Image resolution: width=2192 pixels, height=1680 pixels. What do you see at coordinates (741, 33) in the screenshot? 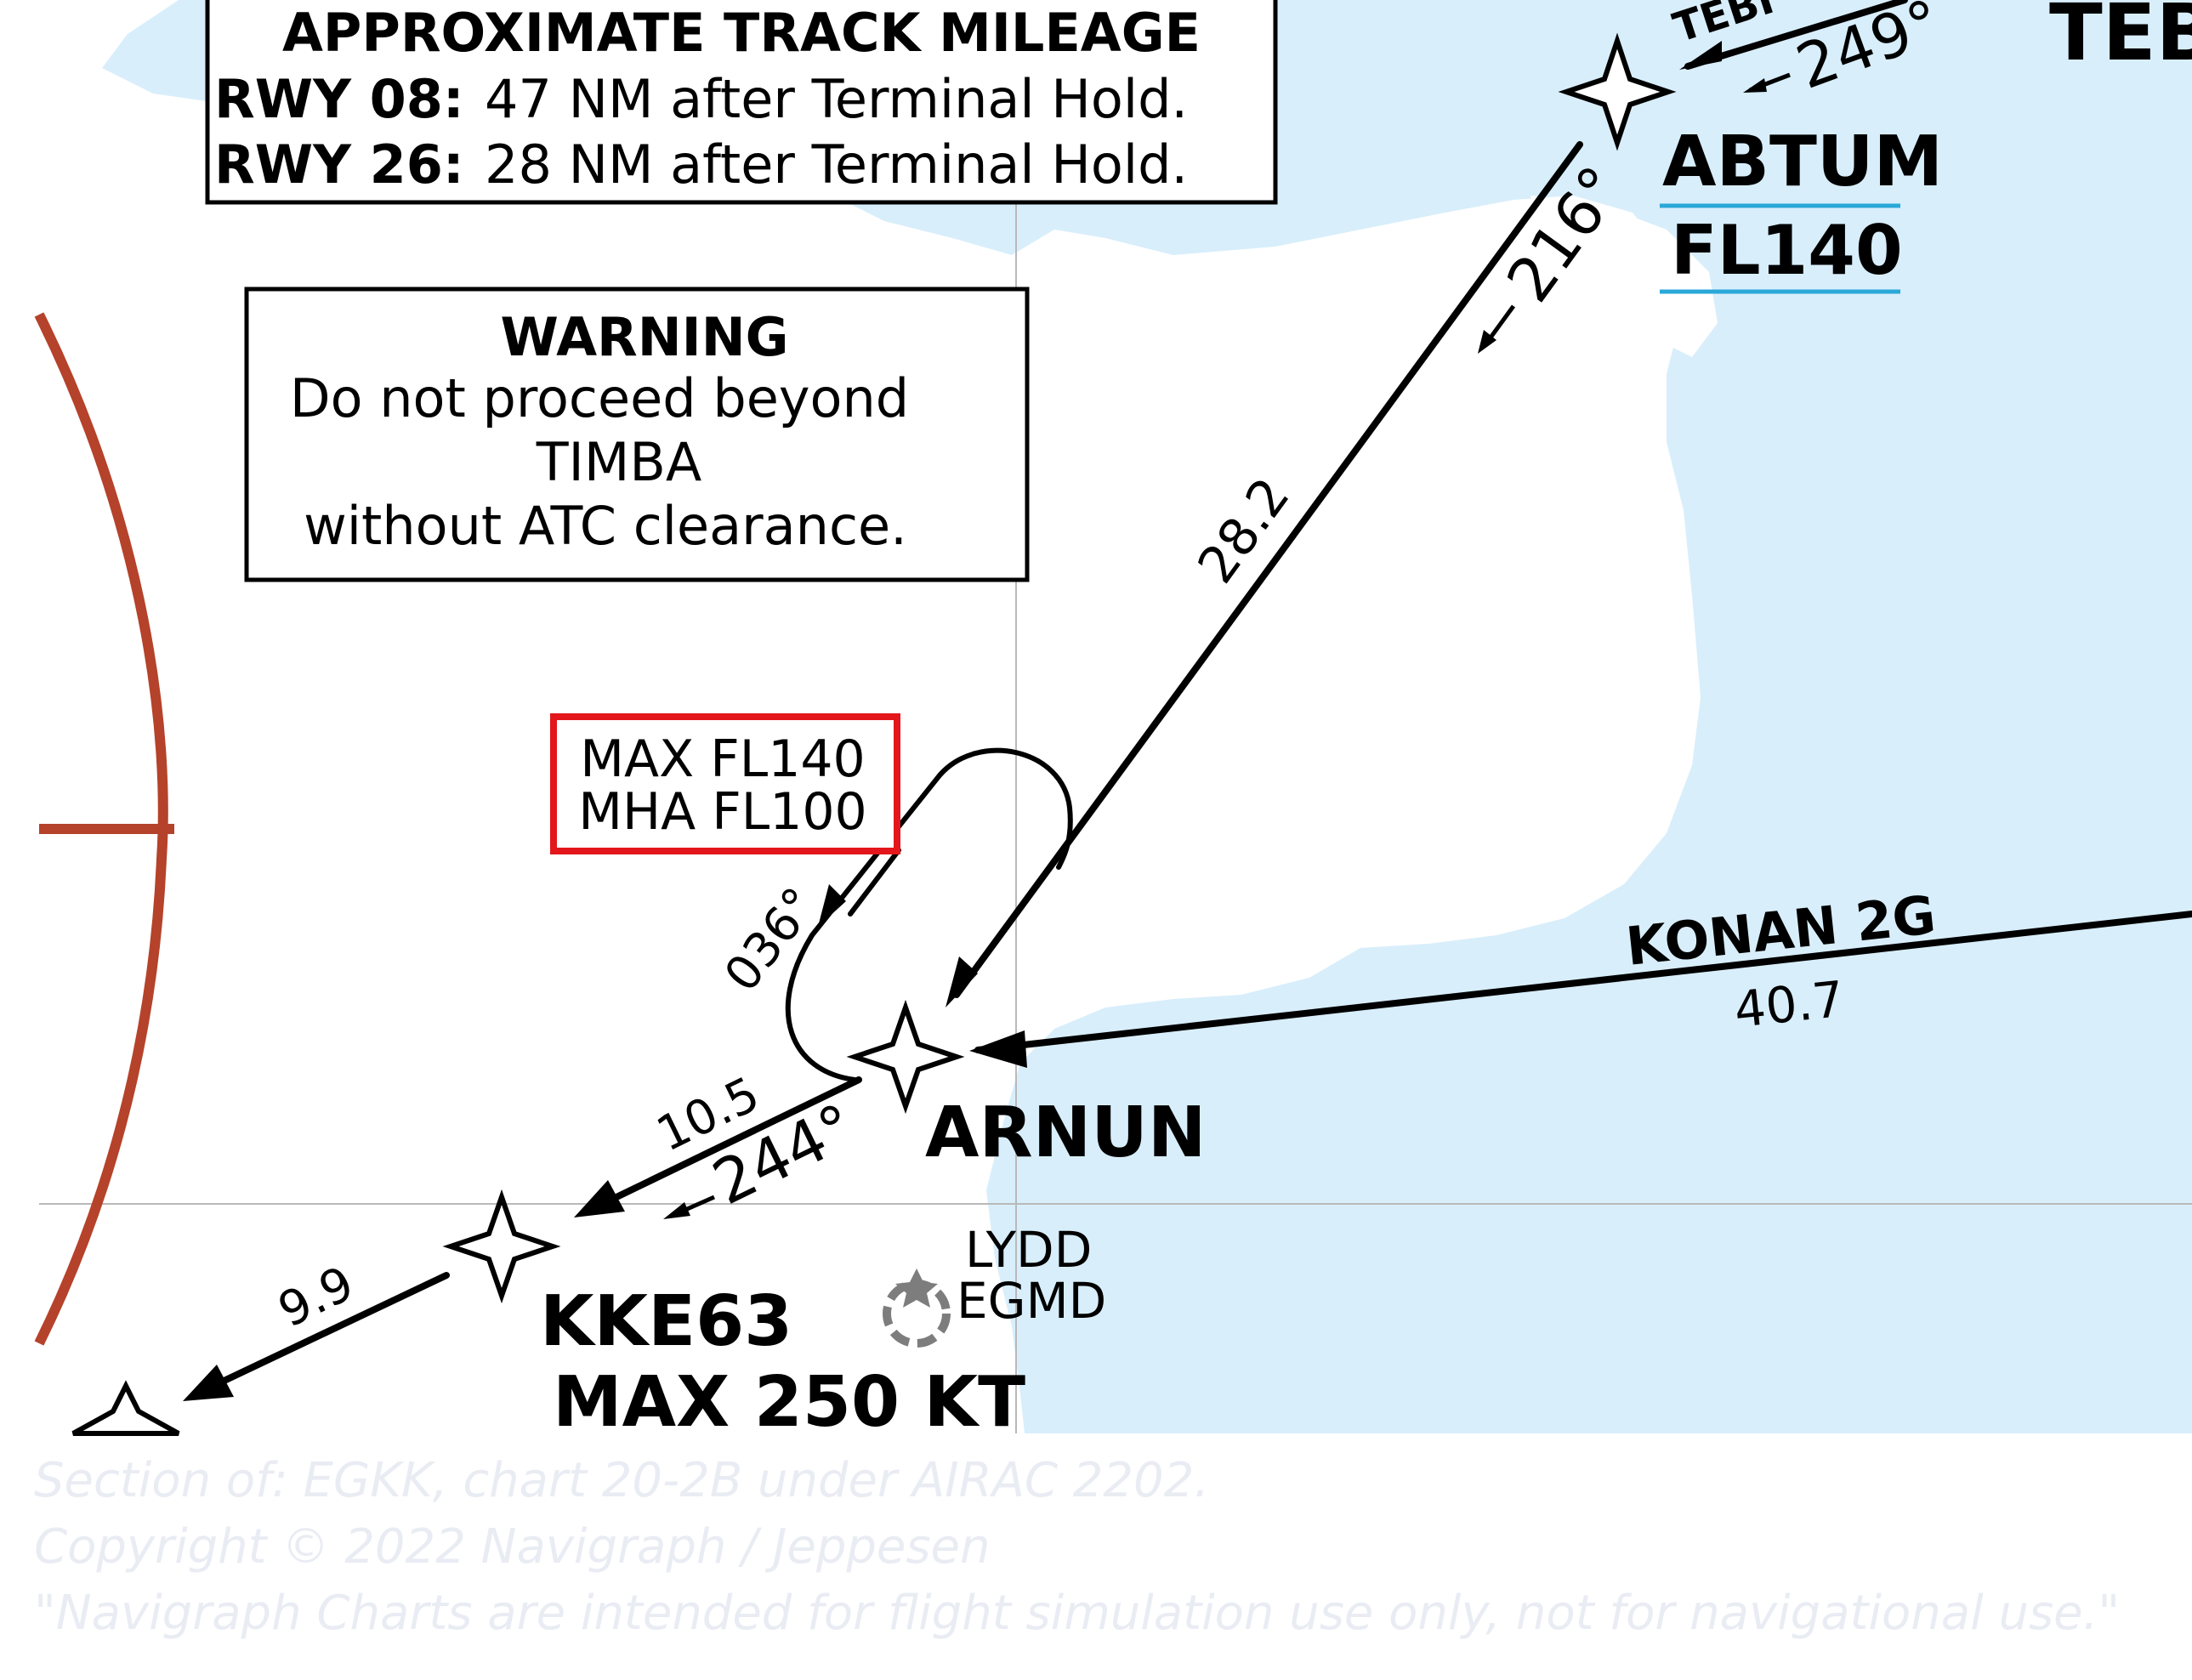
I see `mileage-box-title: APPROXIMATE TRACK MILEAGE` at bounding box center [741, 33].